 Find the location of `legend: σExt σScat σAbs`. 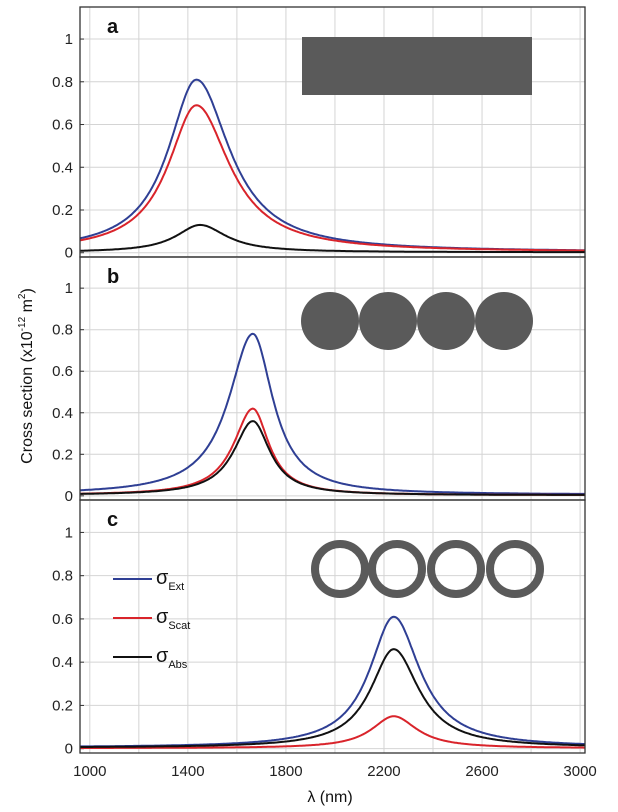

legend: σExt σScat σAbs is located at coordinates (151, 619).